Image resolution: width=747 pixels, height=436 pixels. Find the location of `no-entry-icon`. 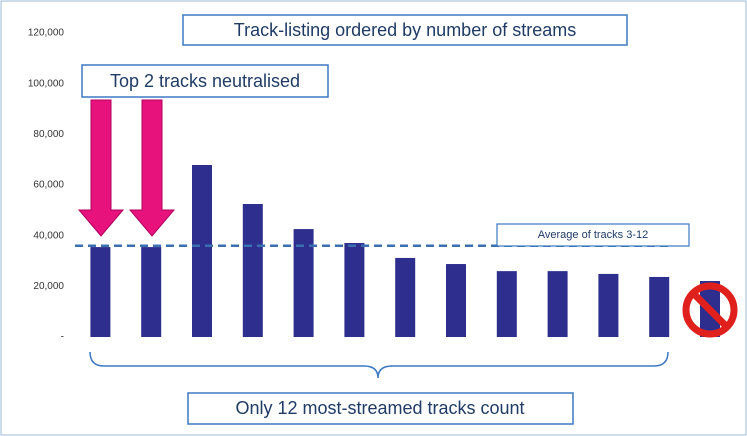

no-entry-icon is located at coordinates (710, 310).